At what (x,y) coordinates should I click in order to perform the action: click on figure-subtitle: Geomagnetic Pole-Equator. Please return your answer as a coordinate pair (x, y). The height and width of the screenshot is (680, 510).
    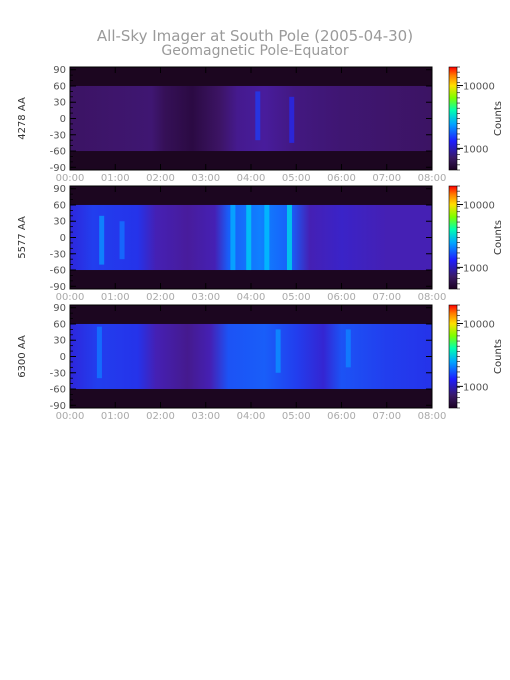
    Looking at the image, I should click on (254, 51).